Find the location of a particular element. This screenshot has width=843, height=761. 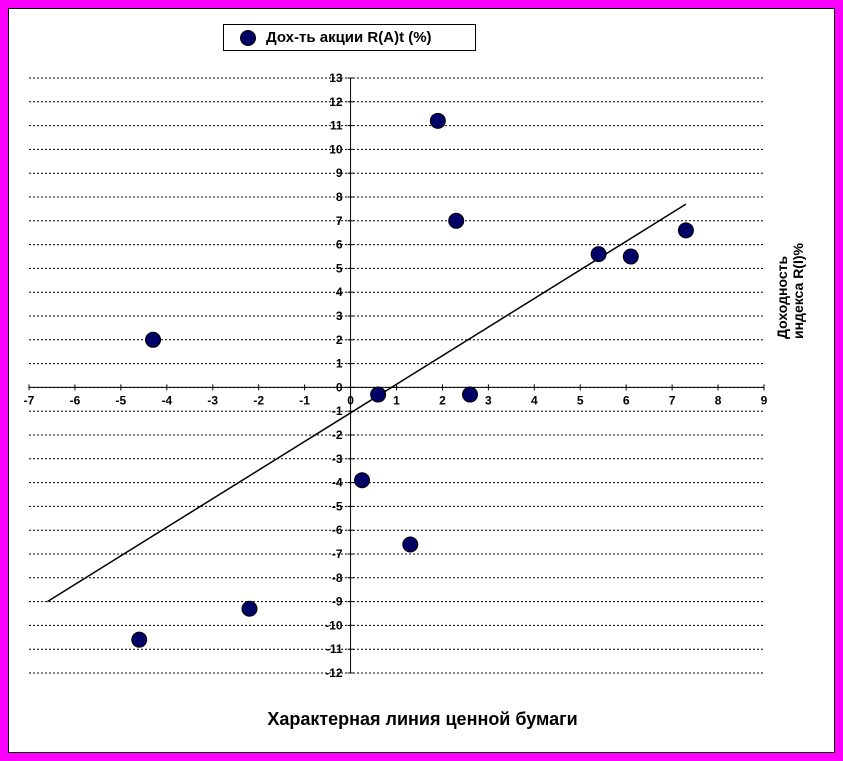

x-tick-label: 5 is located at coordinates (580, 400).